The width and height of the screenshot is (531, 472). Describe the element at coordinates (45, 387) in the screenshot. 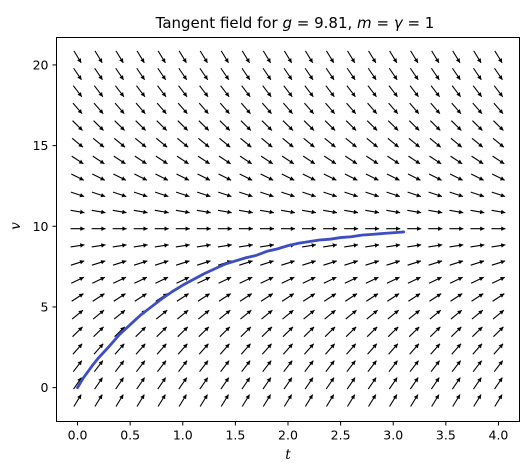

I see `y-tick-label: 0` at that location.